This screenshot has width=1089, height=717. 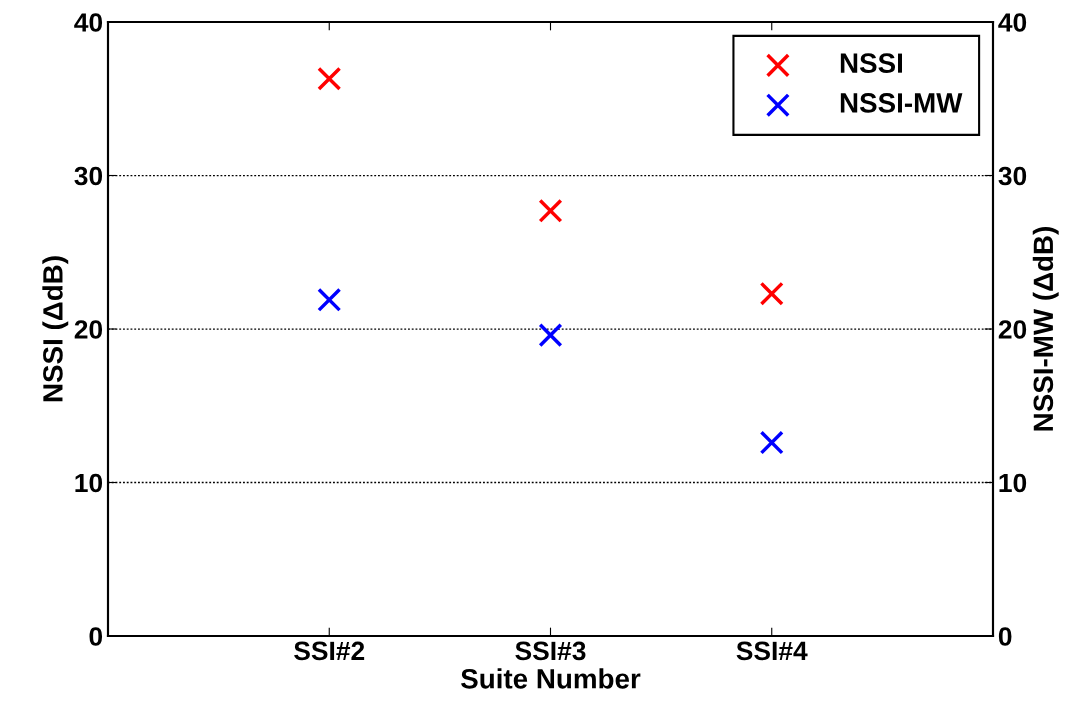 What do you see at coordinates (55, 329) in the screenshot?
I see `y-axis-title: NSSI (ΔdB)` at bounding box center [55, 329].